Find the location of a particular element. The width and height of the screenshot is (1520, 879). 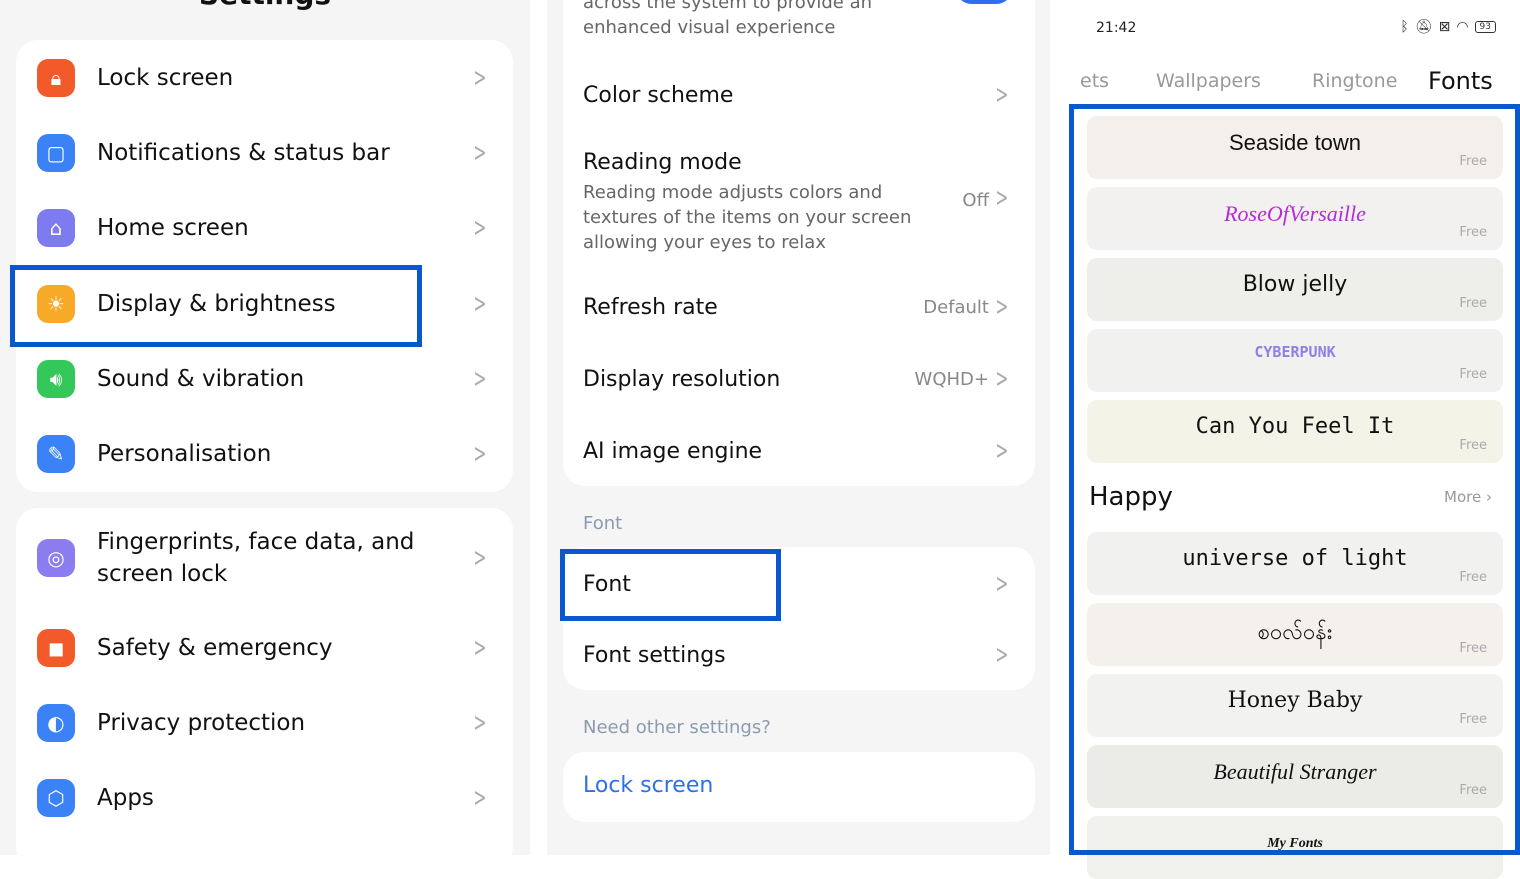

font-item: Honey Baby Free is located at coordinates (1295, 705).